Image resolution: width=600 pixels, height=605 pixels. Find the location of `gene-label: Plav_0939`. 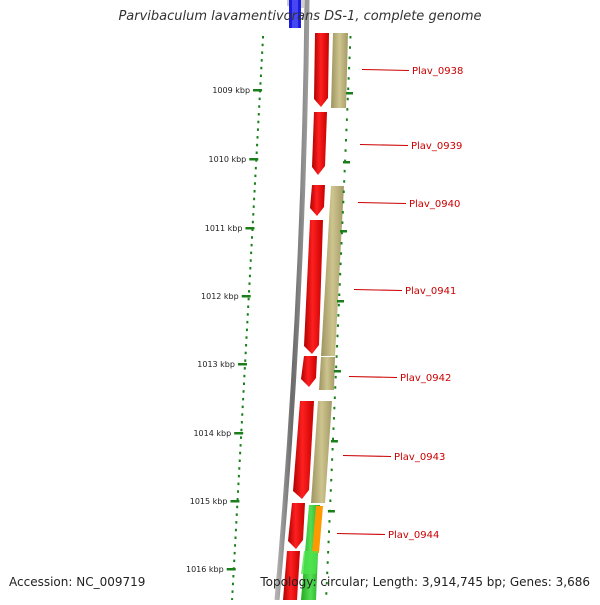

gene-label: Plav_0939 is located at coordinates (436, 146).